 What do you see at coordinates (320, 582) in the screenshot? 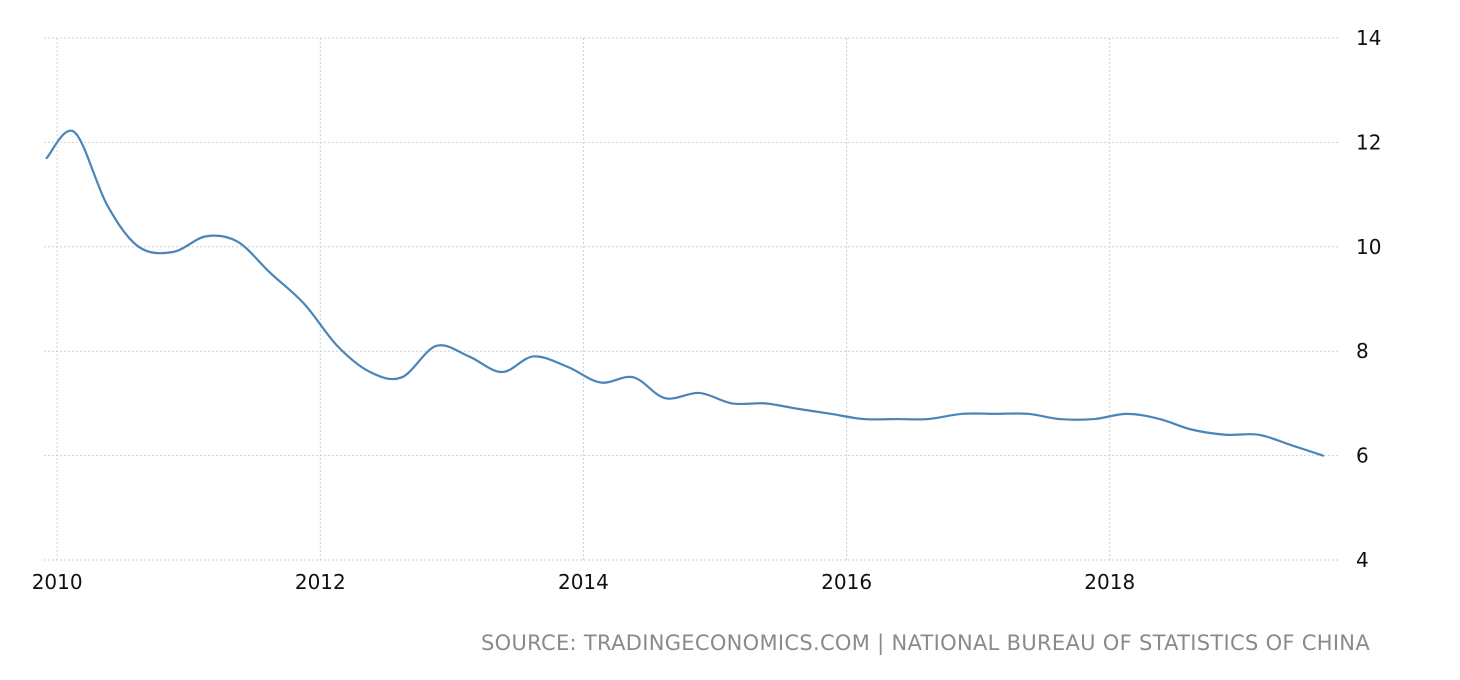
I see `x-tick-label: 2012` at bounding box center [320, 582].